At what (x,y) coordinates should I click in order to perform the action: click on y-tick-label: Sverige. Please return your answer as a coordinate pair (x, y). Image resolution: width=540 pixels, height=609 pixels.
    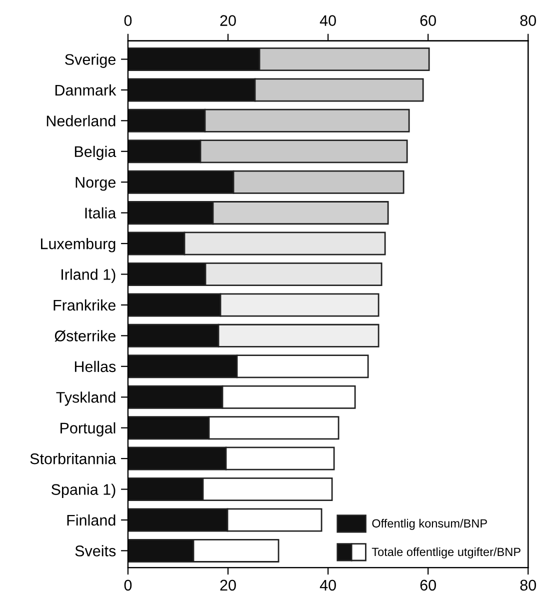
    Looking at the image, I should click on (90, 61).